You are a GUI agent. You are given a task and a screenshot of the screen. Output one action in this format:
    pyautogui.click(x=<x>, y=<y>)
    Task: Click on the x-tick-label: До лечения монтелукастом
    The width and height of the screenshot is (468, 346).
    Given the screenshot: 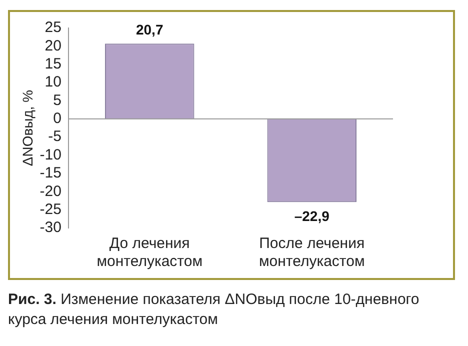 What is the action you would take?
    pyautogui.click(x=149, y=252)
    